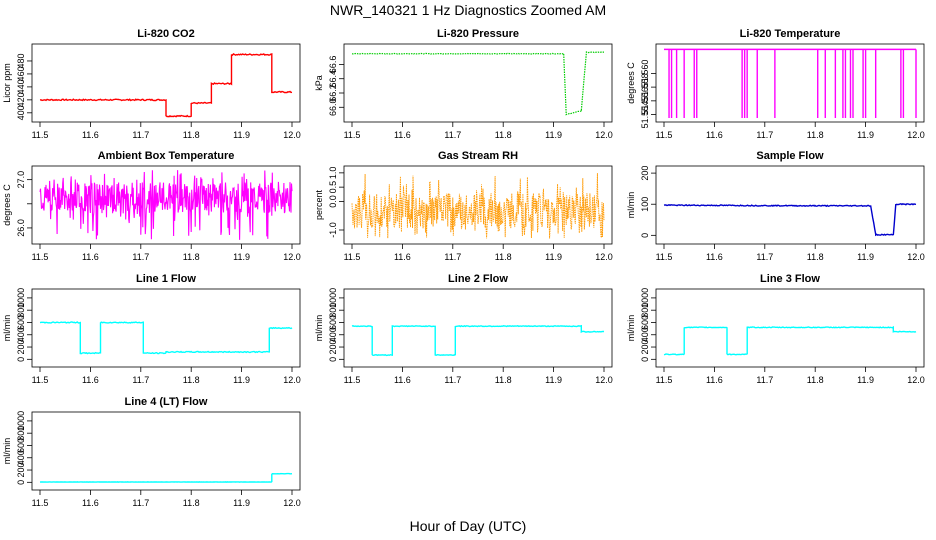 This screenshot has height=540, width=936. Describe the element at coordinates (333, 201) in the screenshot. I see `y-tick-label: 0.0` at that location.